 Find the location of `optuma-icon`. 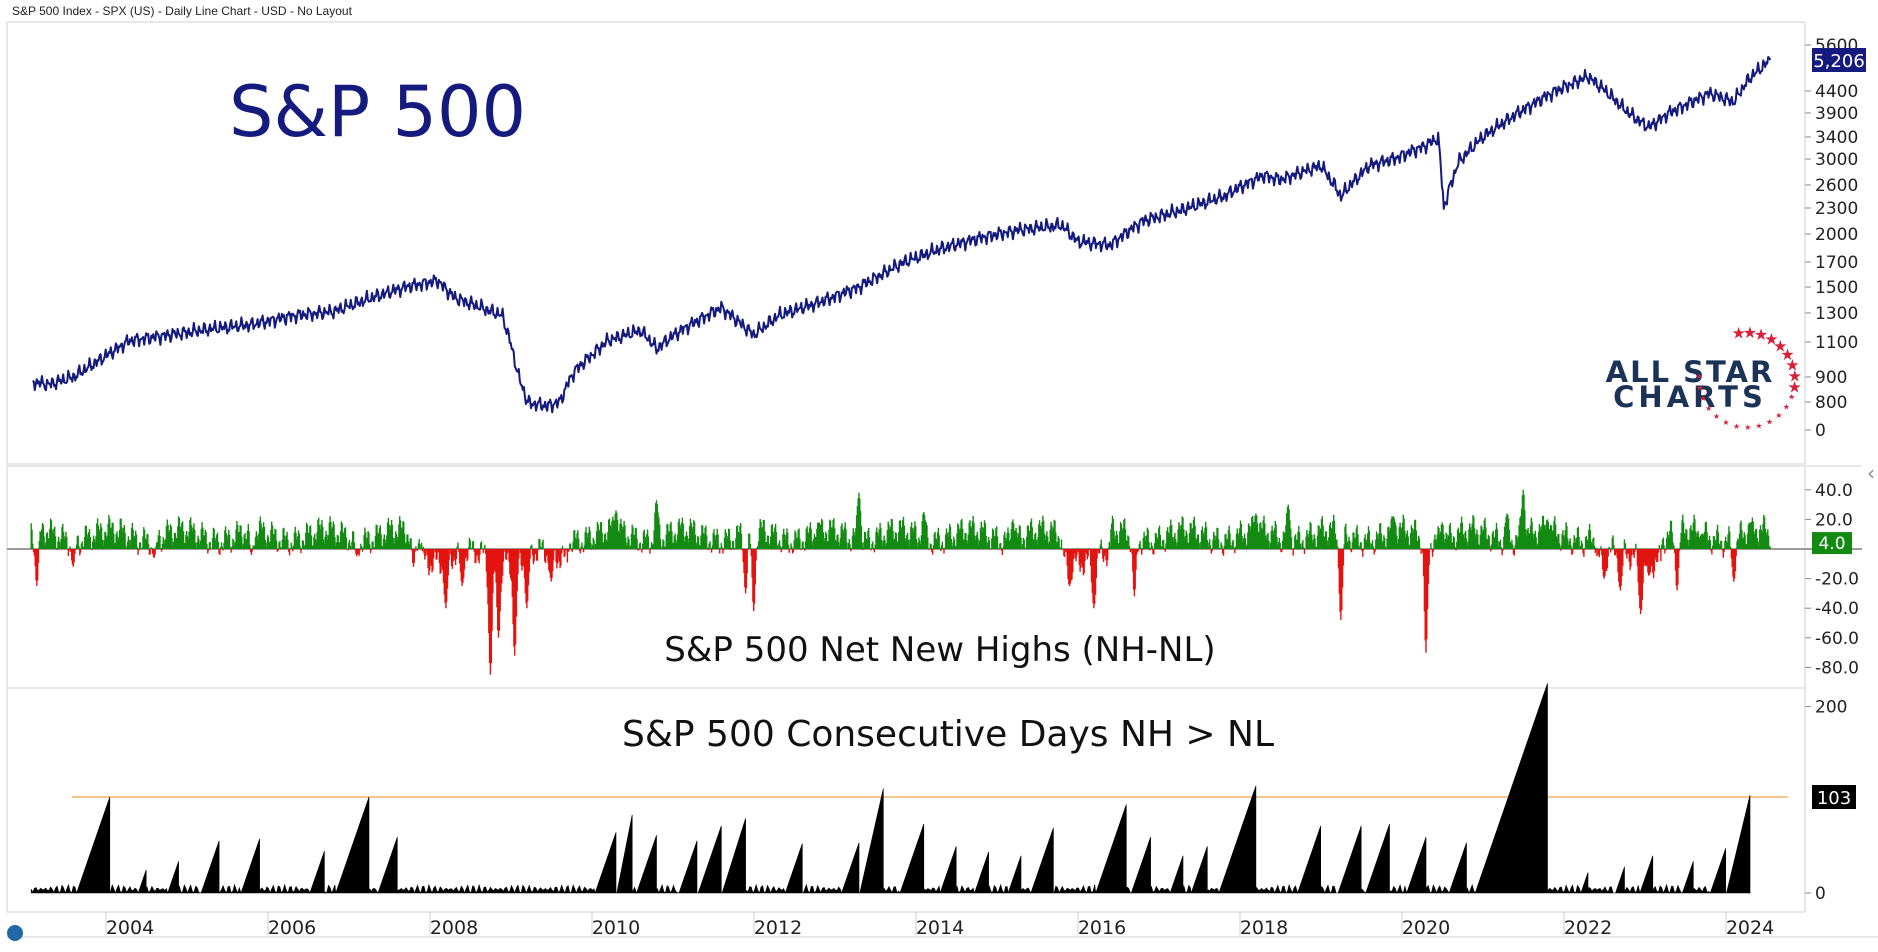

optuma-icon is located at coordinates (15, 933).